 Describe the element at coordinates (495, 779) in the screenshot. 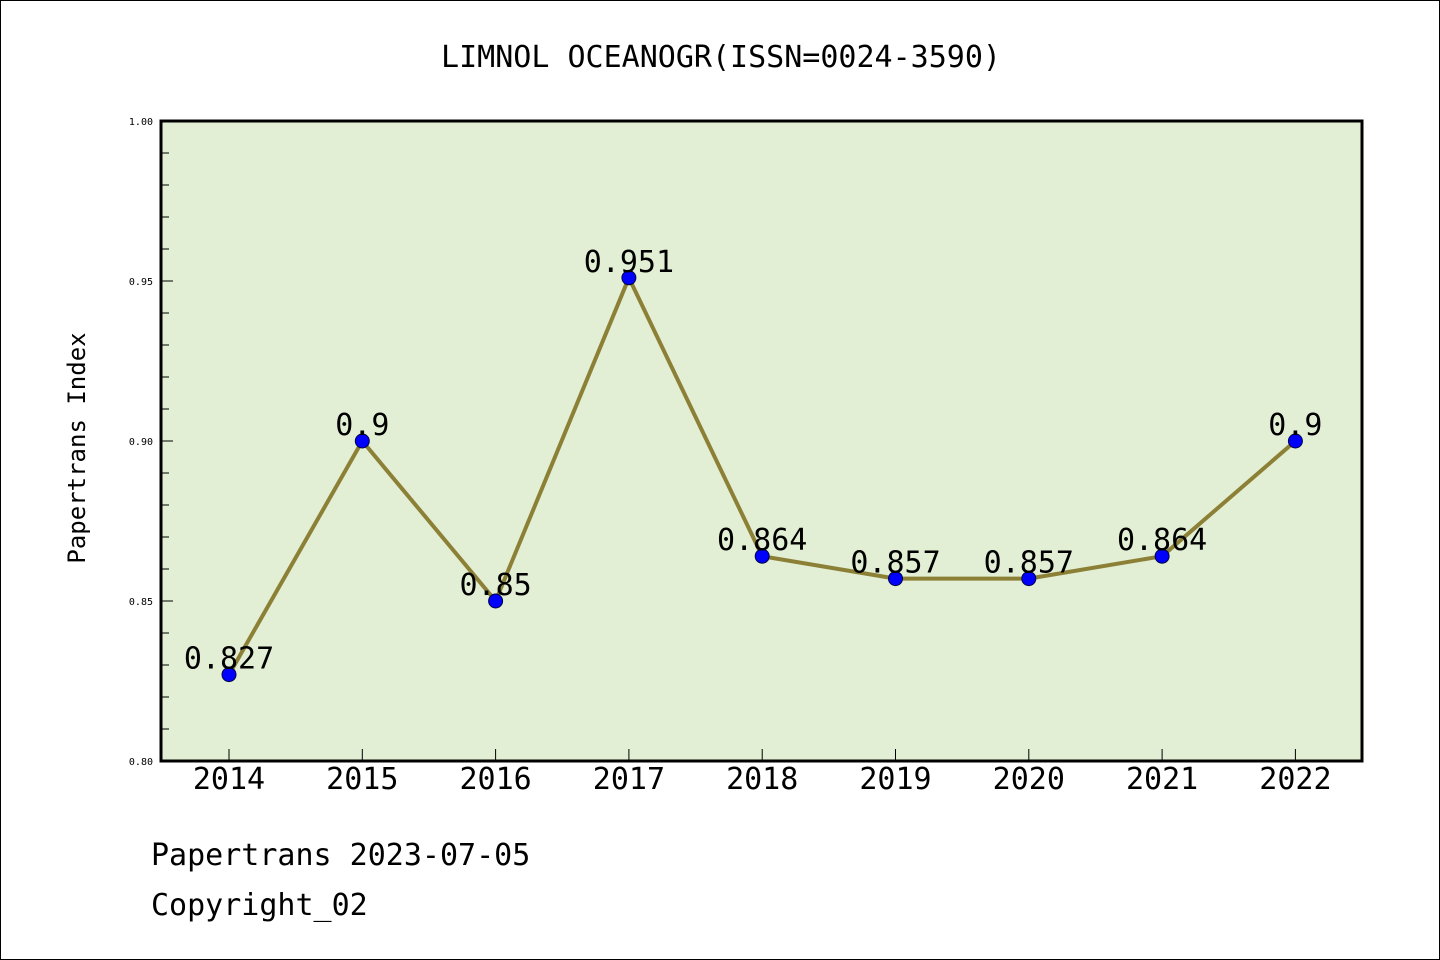

I see `x-tick-label: 2016` at that location.